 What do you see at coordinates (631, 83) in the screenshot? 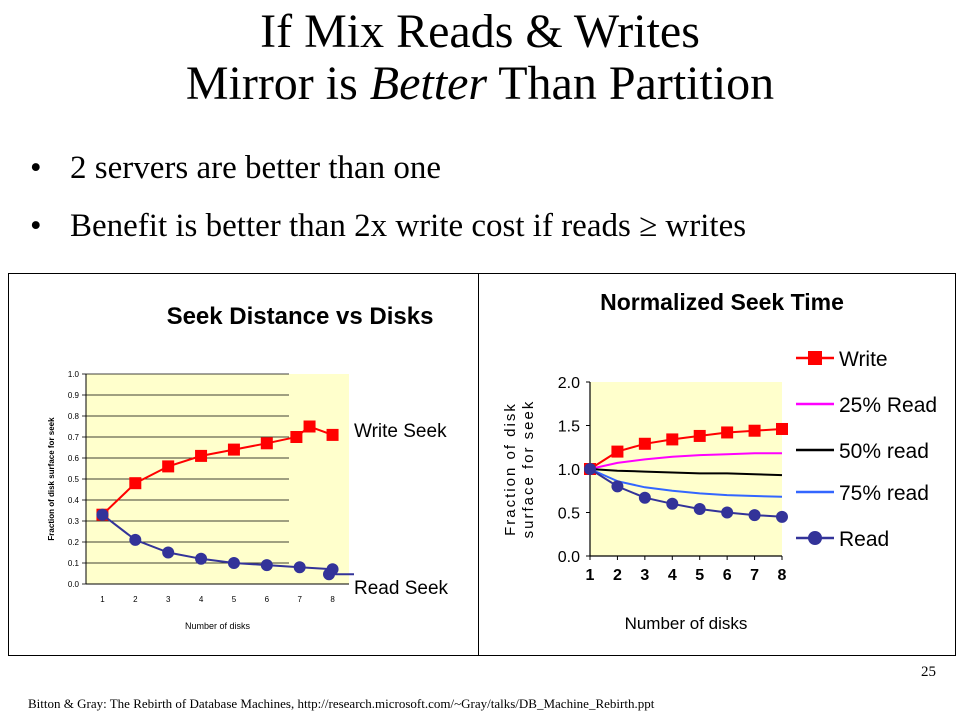
I see `title-line-2-end: Than Partition` at bounding box center [631, 83].